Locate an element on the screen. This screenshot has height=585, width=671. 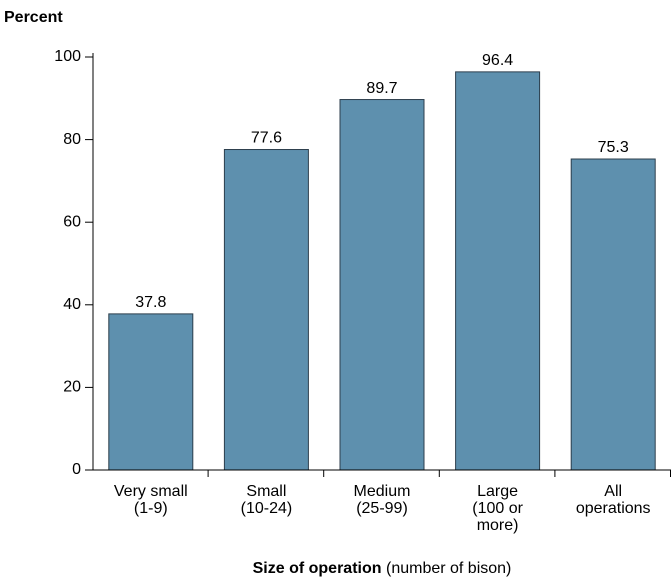
value-label: 96.4 is located at coordinates (497, 60).